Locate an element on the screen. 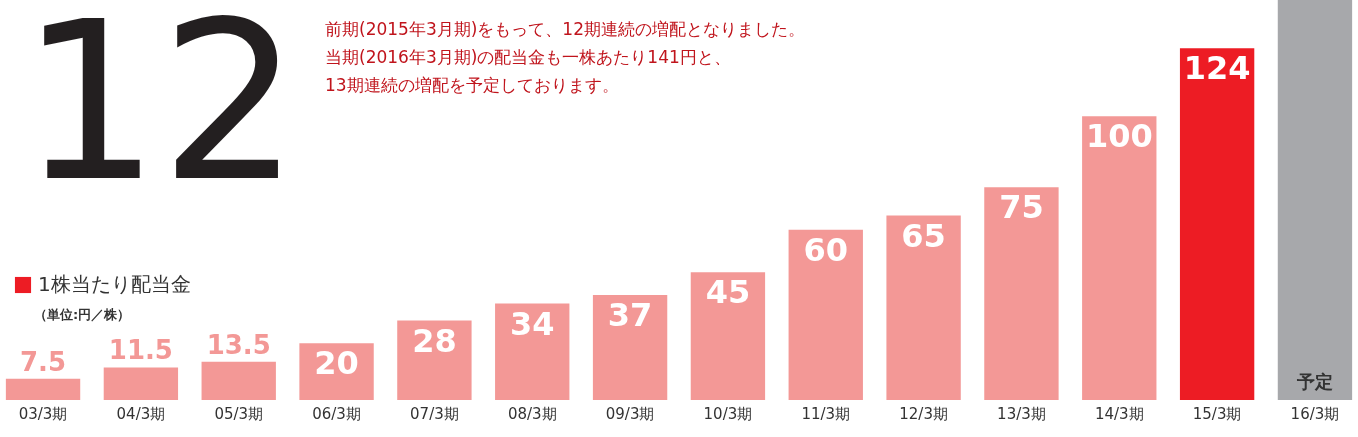 The height and width of the screenshot is (437, 1358). x-tick-label: 07/3期 is located at coordinates (434, 413).